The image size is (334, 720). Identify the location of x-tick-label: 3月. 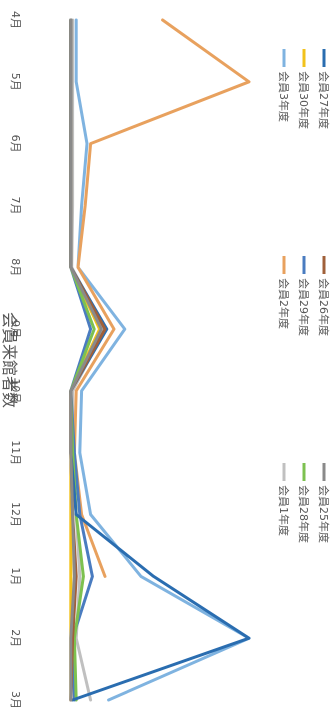
(15, 700).